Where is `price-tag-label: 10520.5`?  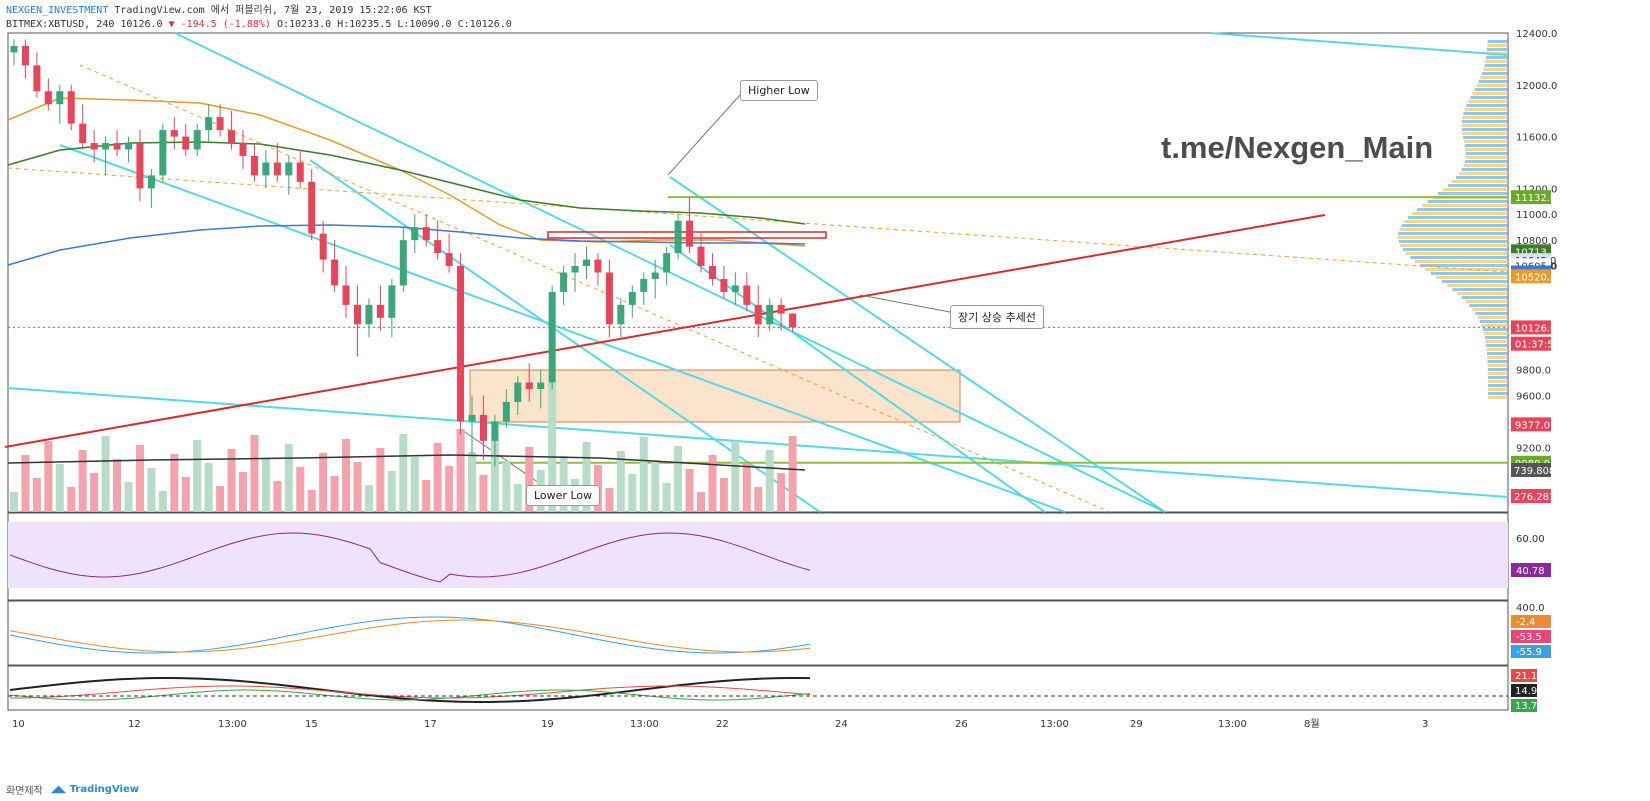
price-tag-label: 10520.5 is located at coordinates (1535, 277).